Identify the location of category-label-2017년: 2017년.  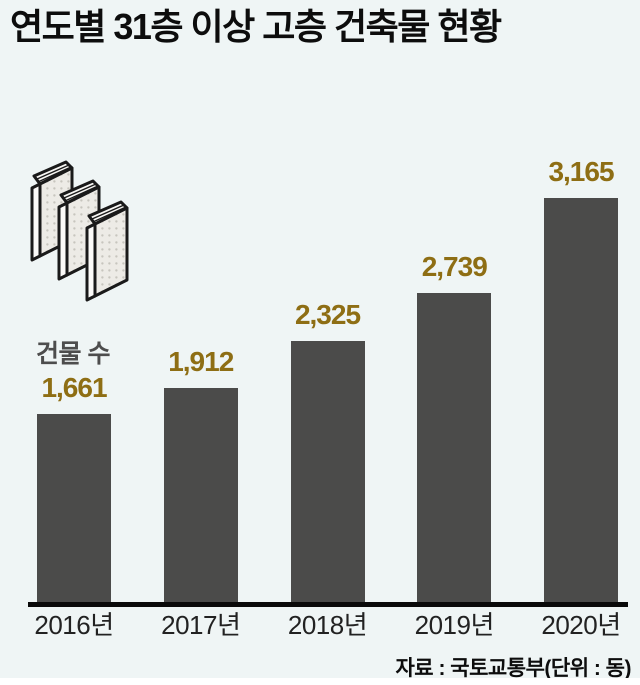
(201, 625).